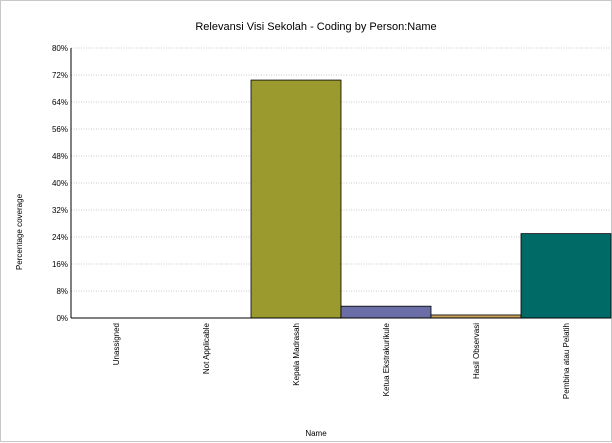 The height and width of the screenshot is (443, 612). Describe the element at coordinates (116, 344) in the screenshot. I see `x-category-label: Unassigned` at that location.